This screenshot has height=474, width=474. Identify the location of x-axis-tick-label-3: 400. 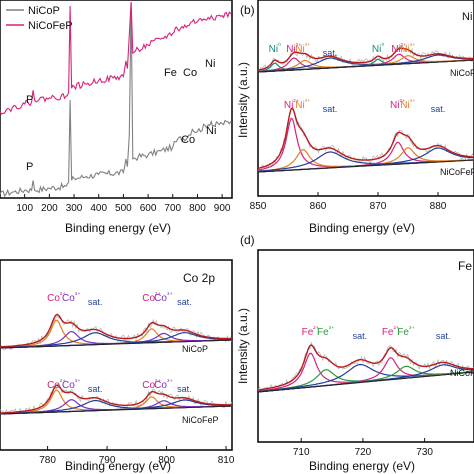
(98, 208).